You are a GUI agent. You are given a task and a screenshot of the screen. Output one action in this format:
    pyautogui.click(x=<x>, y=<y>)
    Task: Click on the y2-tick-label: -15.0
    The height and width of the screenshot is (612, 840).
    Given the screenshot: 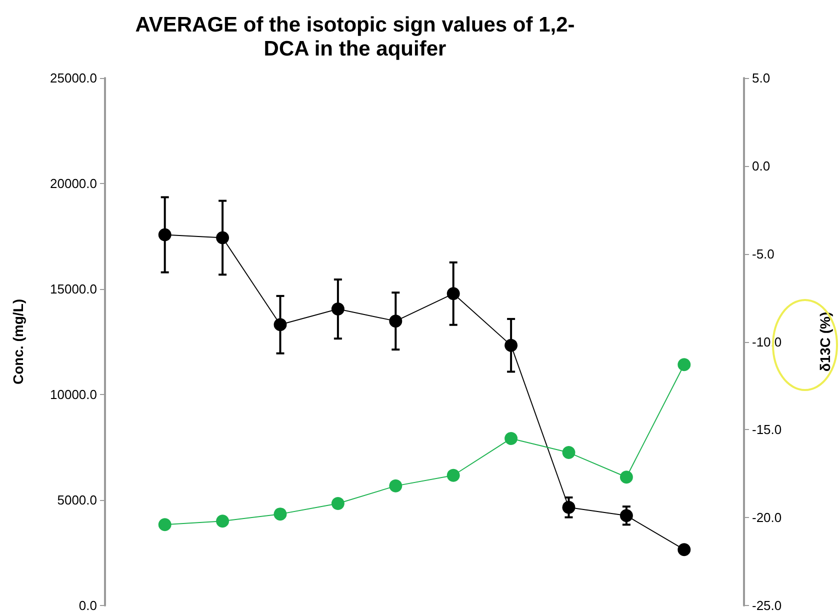 What is the action you would take?
    pyautogui.click(x=767, y=430)
    